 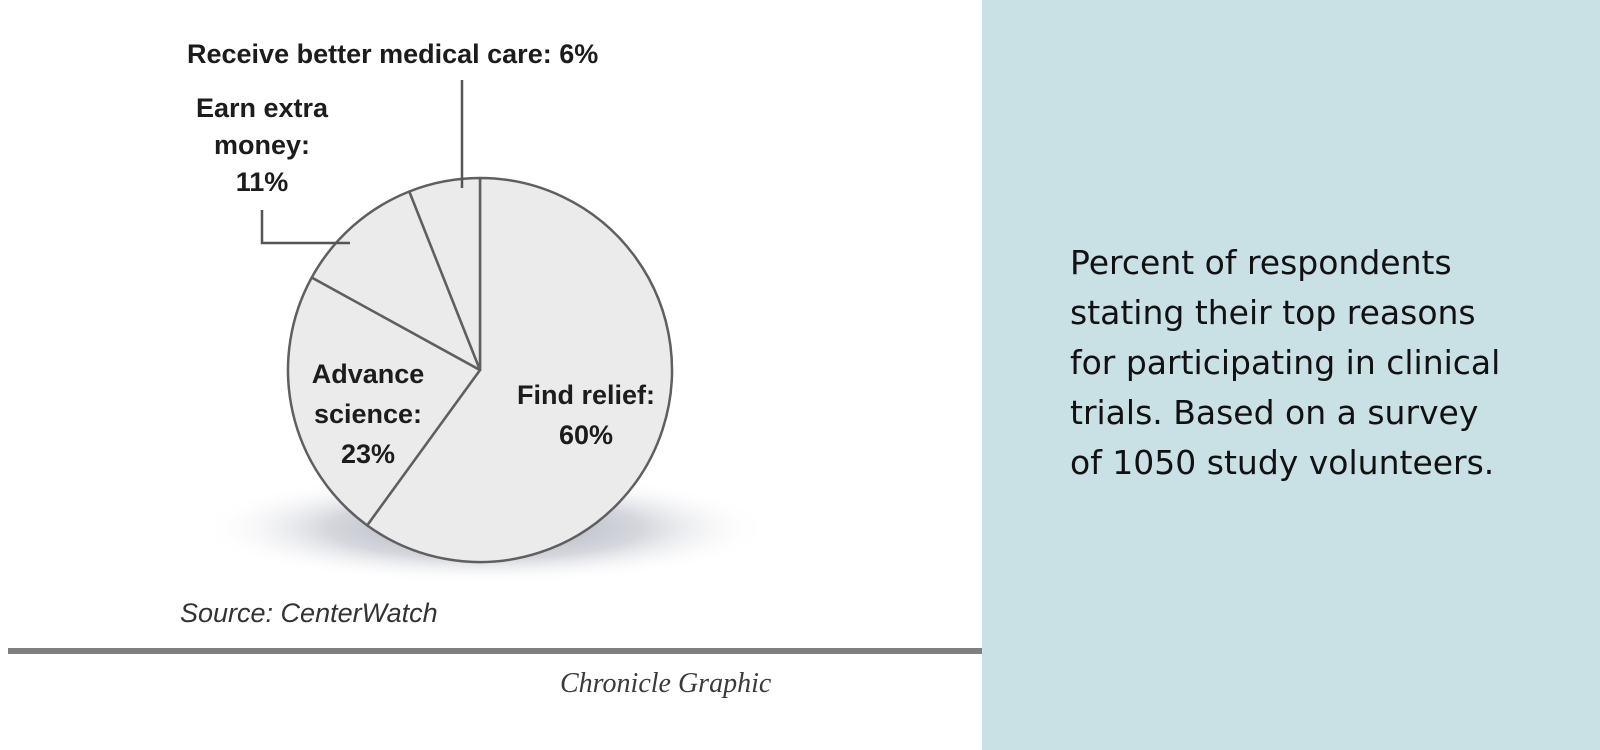 What do you see at coordinates (368, 414) in the screenshot?
I see `label-advance-science: Advance science: 23%` at bounding box center [368, 414].